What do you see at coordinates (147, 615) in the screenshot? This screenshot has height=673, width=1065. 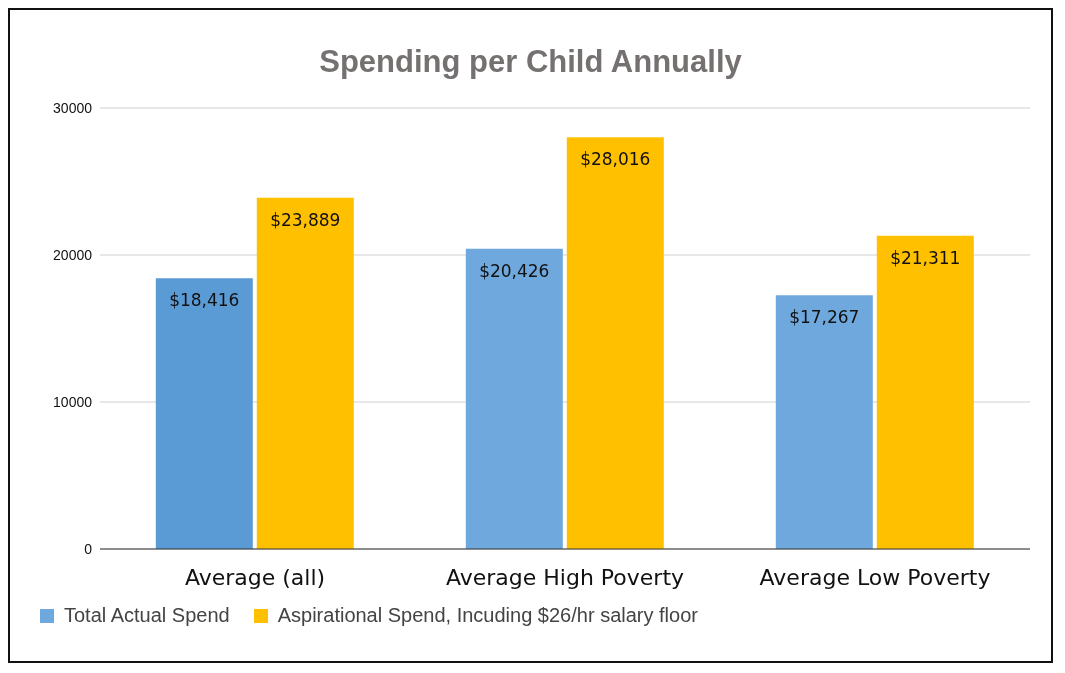 I see `legend-label: Total Actual Spend` at bounding box center [147, 615].